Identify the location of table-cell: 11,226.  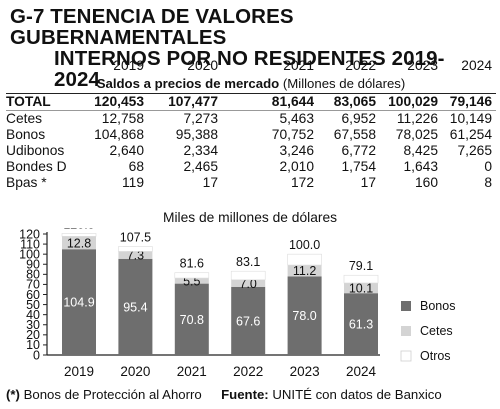
(411, 118).